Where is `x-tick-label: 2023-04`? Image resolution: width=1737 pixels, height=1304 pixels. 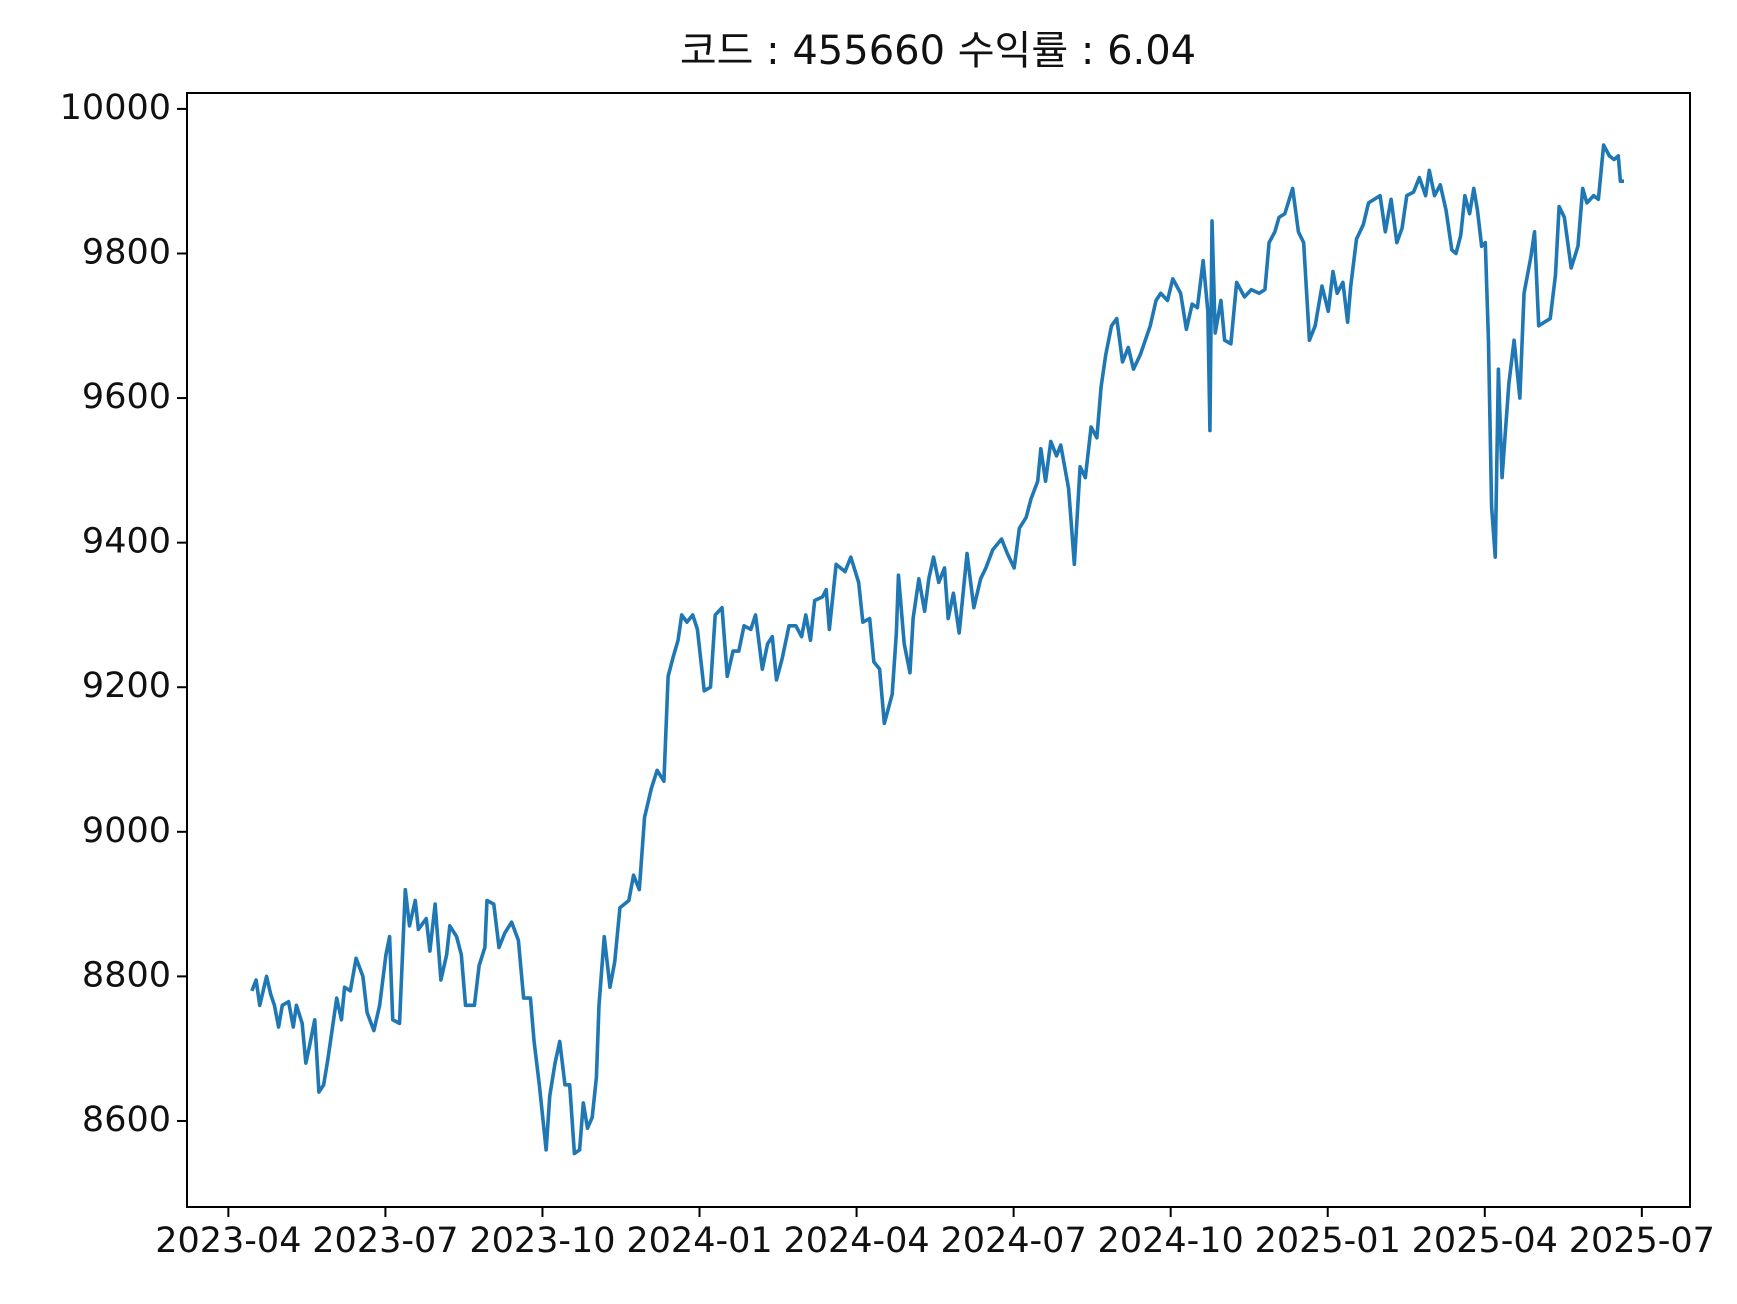
x-tick-label: 2023-04 is located at coordinates (228, 1241).